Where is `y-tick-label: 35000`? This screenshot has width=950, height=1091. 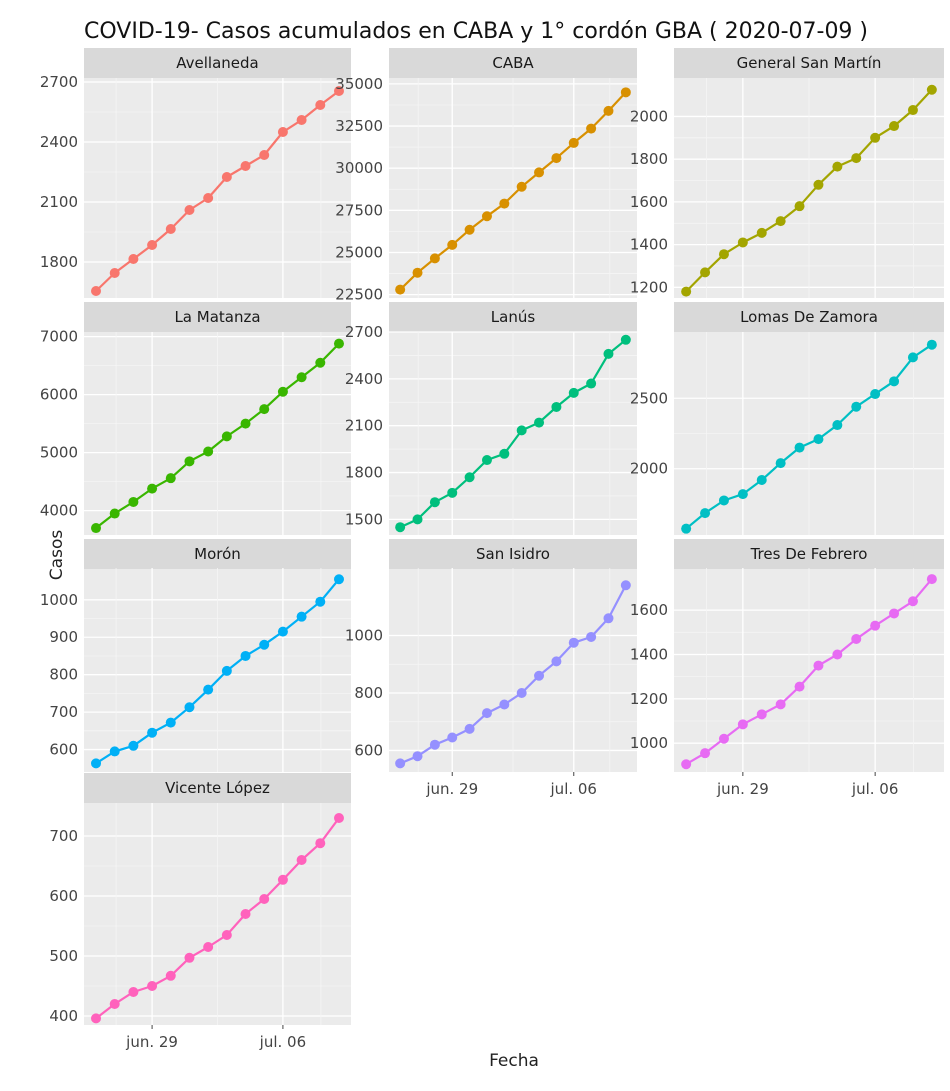 y-tick-label: 35000 is located at coordinates (359, 84).